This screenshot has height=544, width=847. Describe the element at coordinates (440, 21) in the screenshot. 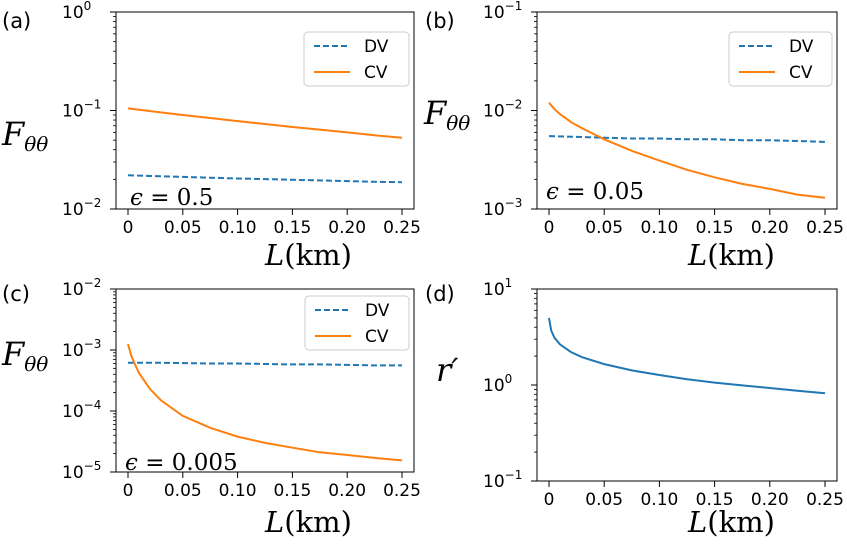

I see `panel-letter: (b)` at that location.